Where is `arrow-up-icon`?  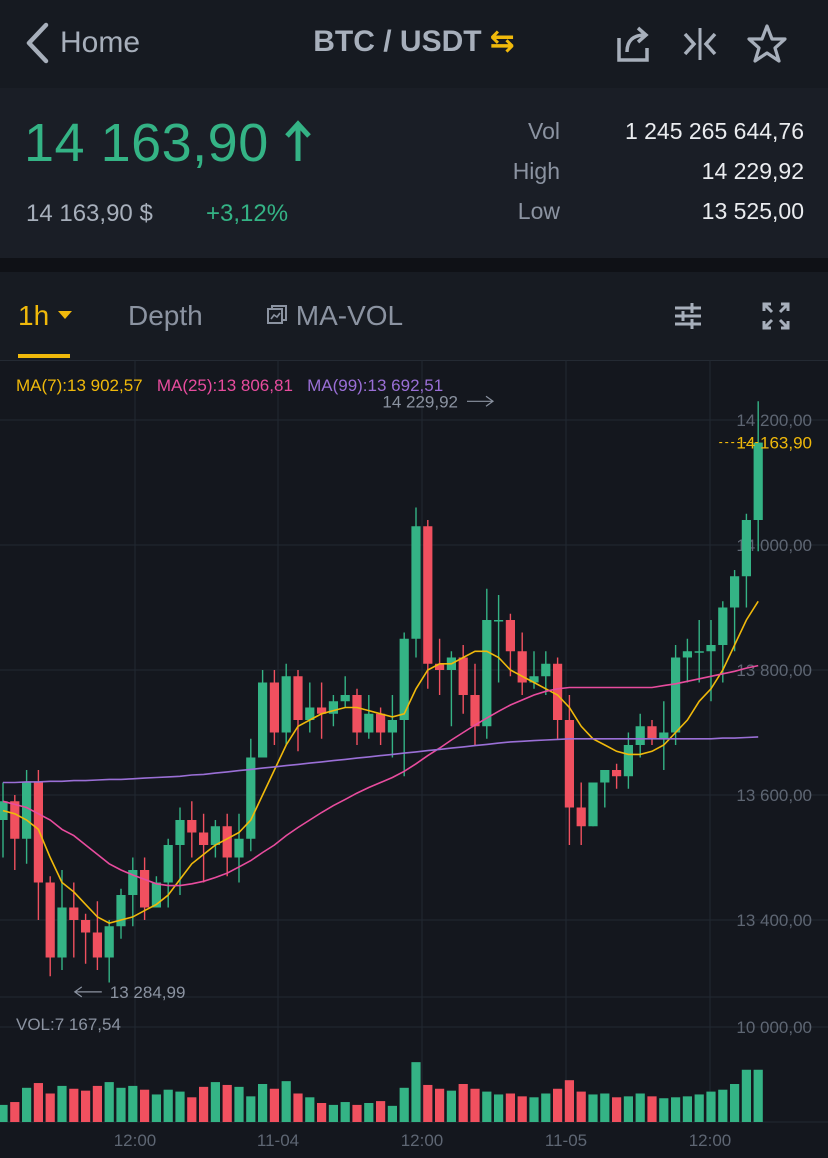 arrow-up-icon is located at coordinates (298, 140).